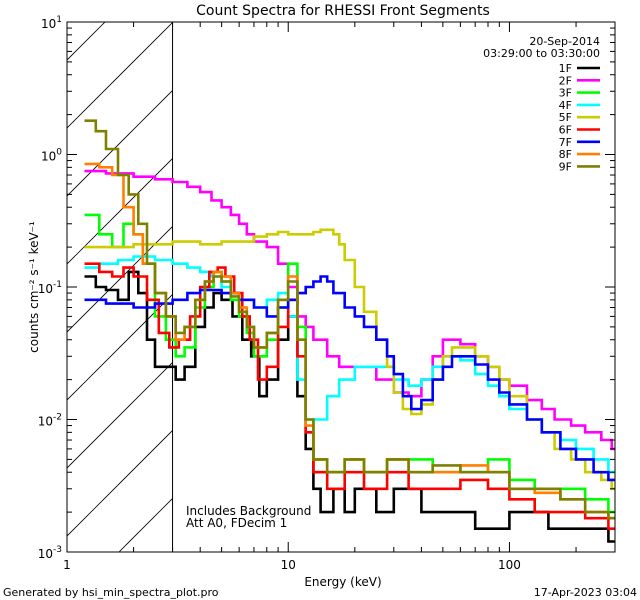 The height and width of the screenshot is (600, 640). What do you see at coordinates (509, 565) in the screenshot?
I see `x-tick-label: 100` at bounding box center [509, 565].